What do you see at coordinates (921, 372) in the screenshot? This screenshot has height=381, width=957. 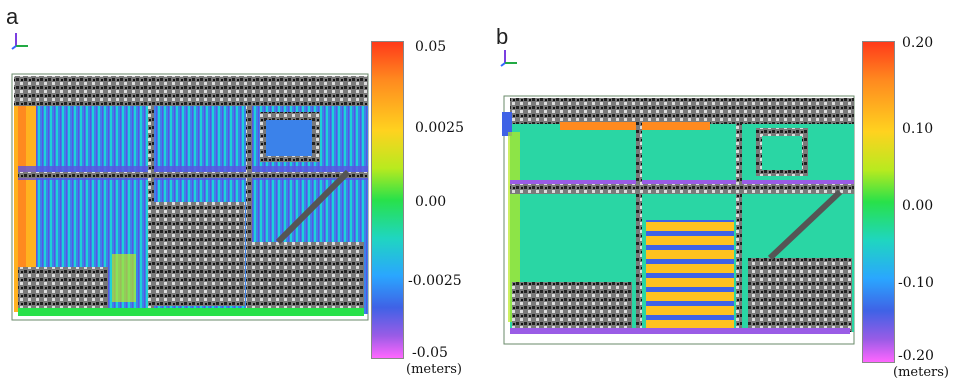 I see `colorbar-b-unit: (meters)` at bounding box center [921, 372].